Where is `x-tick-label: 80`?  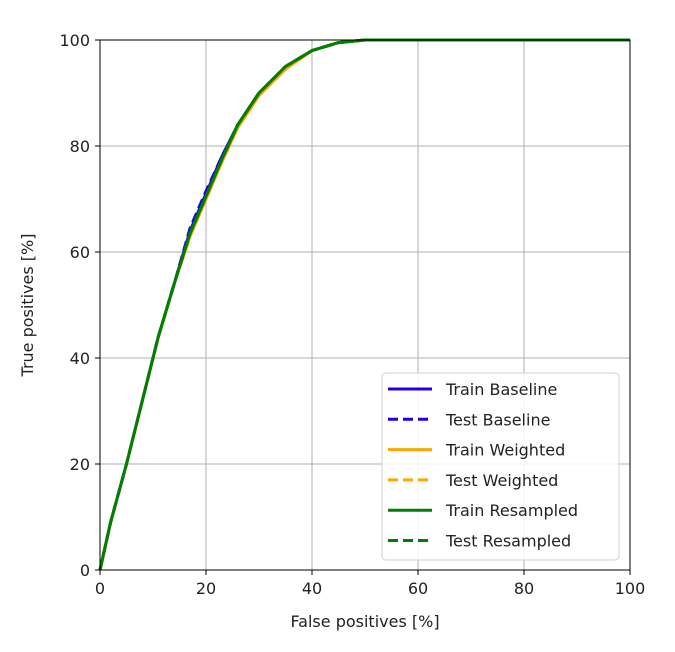 x-tick-label: 80 is located at coordinates (524, 588).